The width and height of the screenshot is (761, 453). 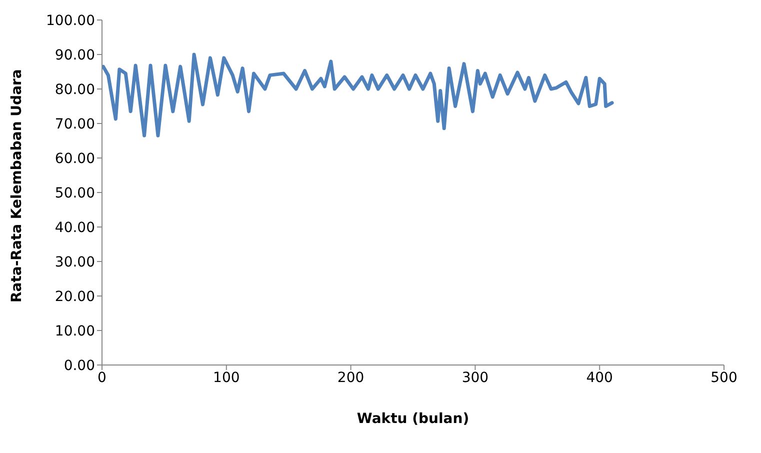 What do you see at coordinates (599, 378) in the screenshot?
I see `x-tick-label: 400` at bounding box center [599, 378].